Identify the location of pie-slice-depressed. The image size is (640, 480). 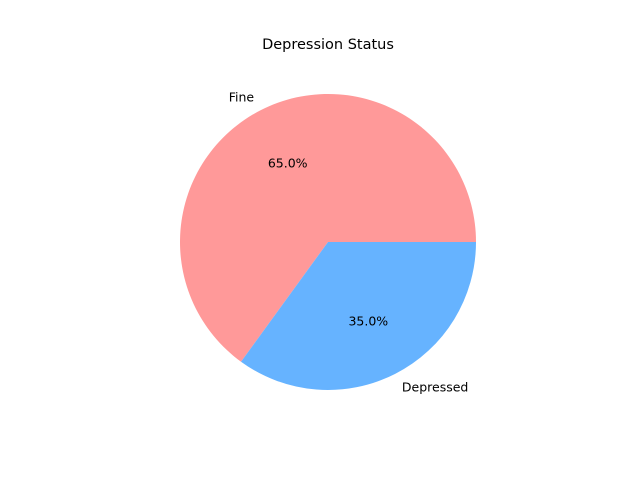
(358, 316).